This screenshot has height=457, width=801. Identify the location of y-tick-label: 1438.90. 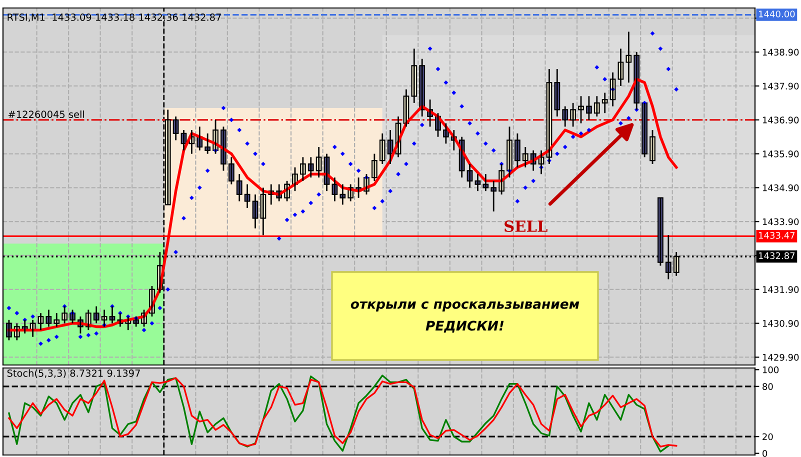
(780, 52).